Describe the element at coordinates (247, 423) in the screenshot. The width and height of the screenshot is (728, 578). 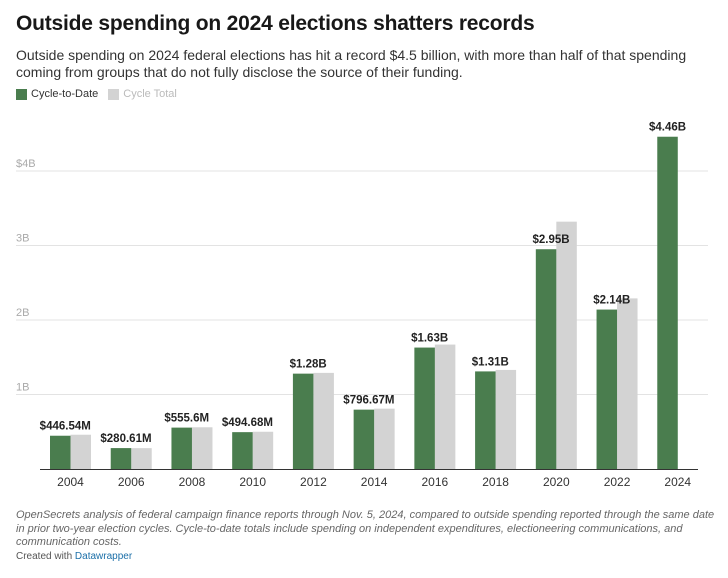
I see `data-label: $494.68M` at that location.